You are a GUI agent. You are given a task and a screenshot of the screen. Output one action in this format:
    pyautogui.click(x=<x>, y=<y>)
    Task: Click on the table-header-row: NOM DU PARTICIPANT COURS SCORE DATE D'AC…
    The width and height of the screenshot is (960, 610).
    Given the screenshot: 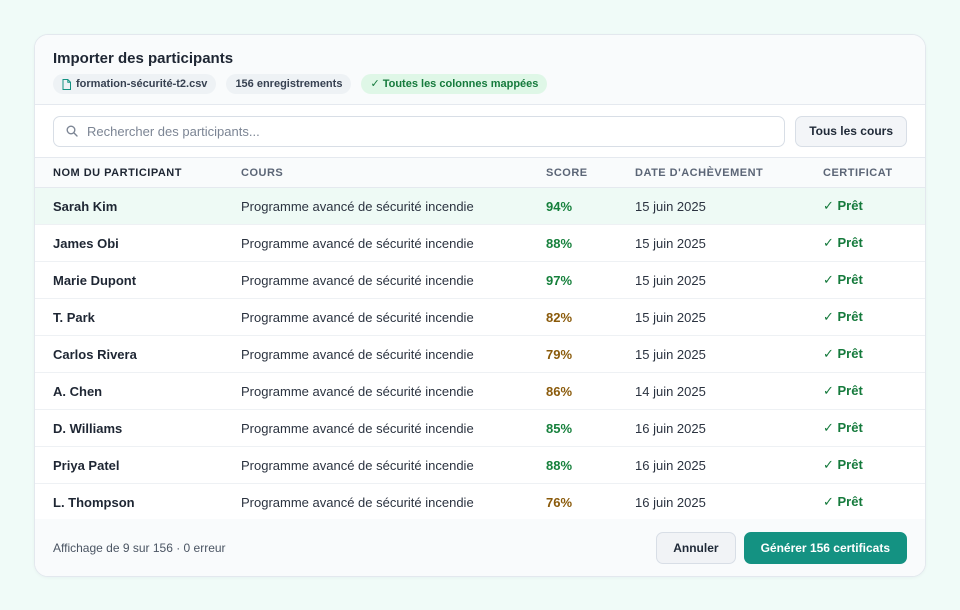 What is the action you would take?
    pyautogui.click(x=480, y=172)
    